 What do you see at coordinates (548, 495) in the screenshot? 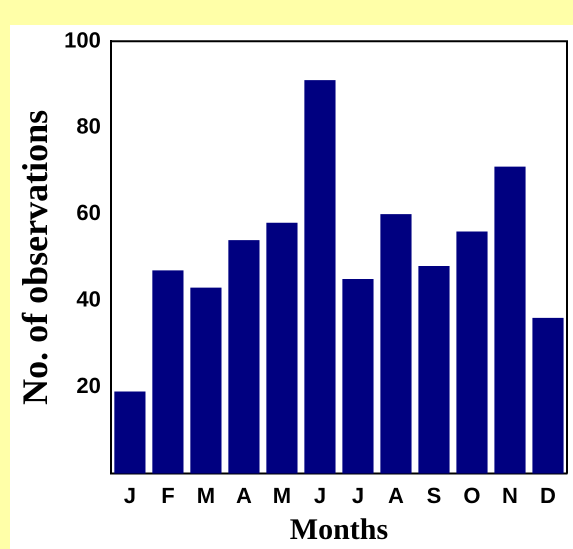
I see `x-tick-label: D` at bounding box center [548, 495].